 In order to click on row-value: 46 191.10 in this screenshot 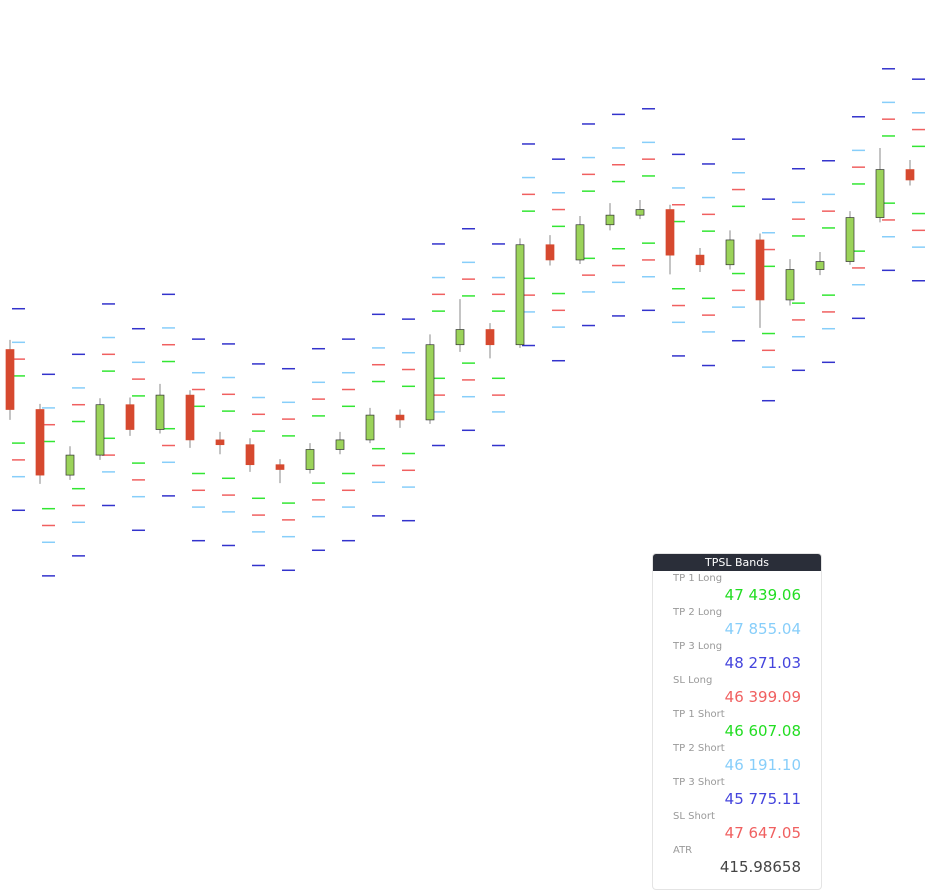, I will do `click(762, 765)`.